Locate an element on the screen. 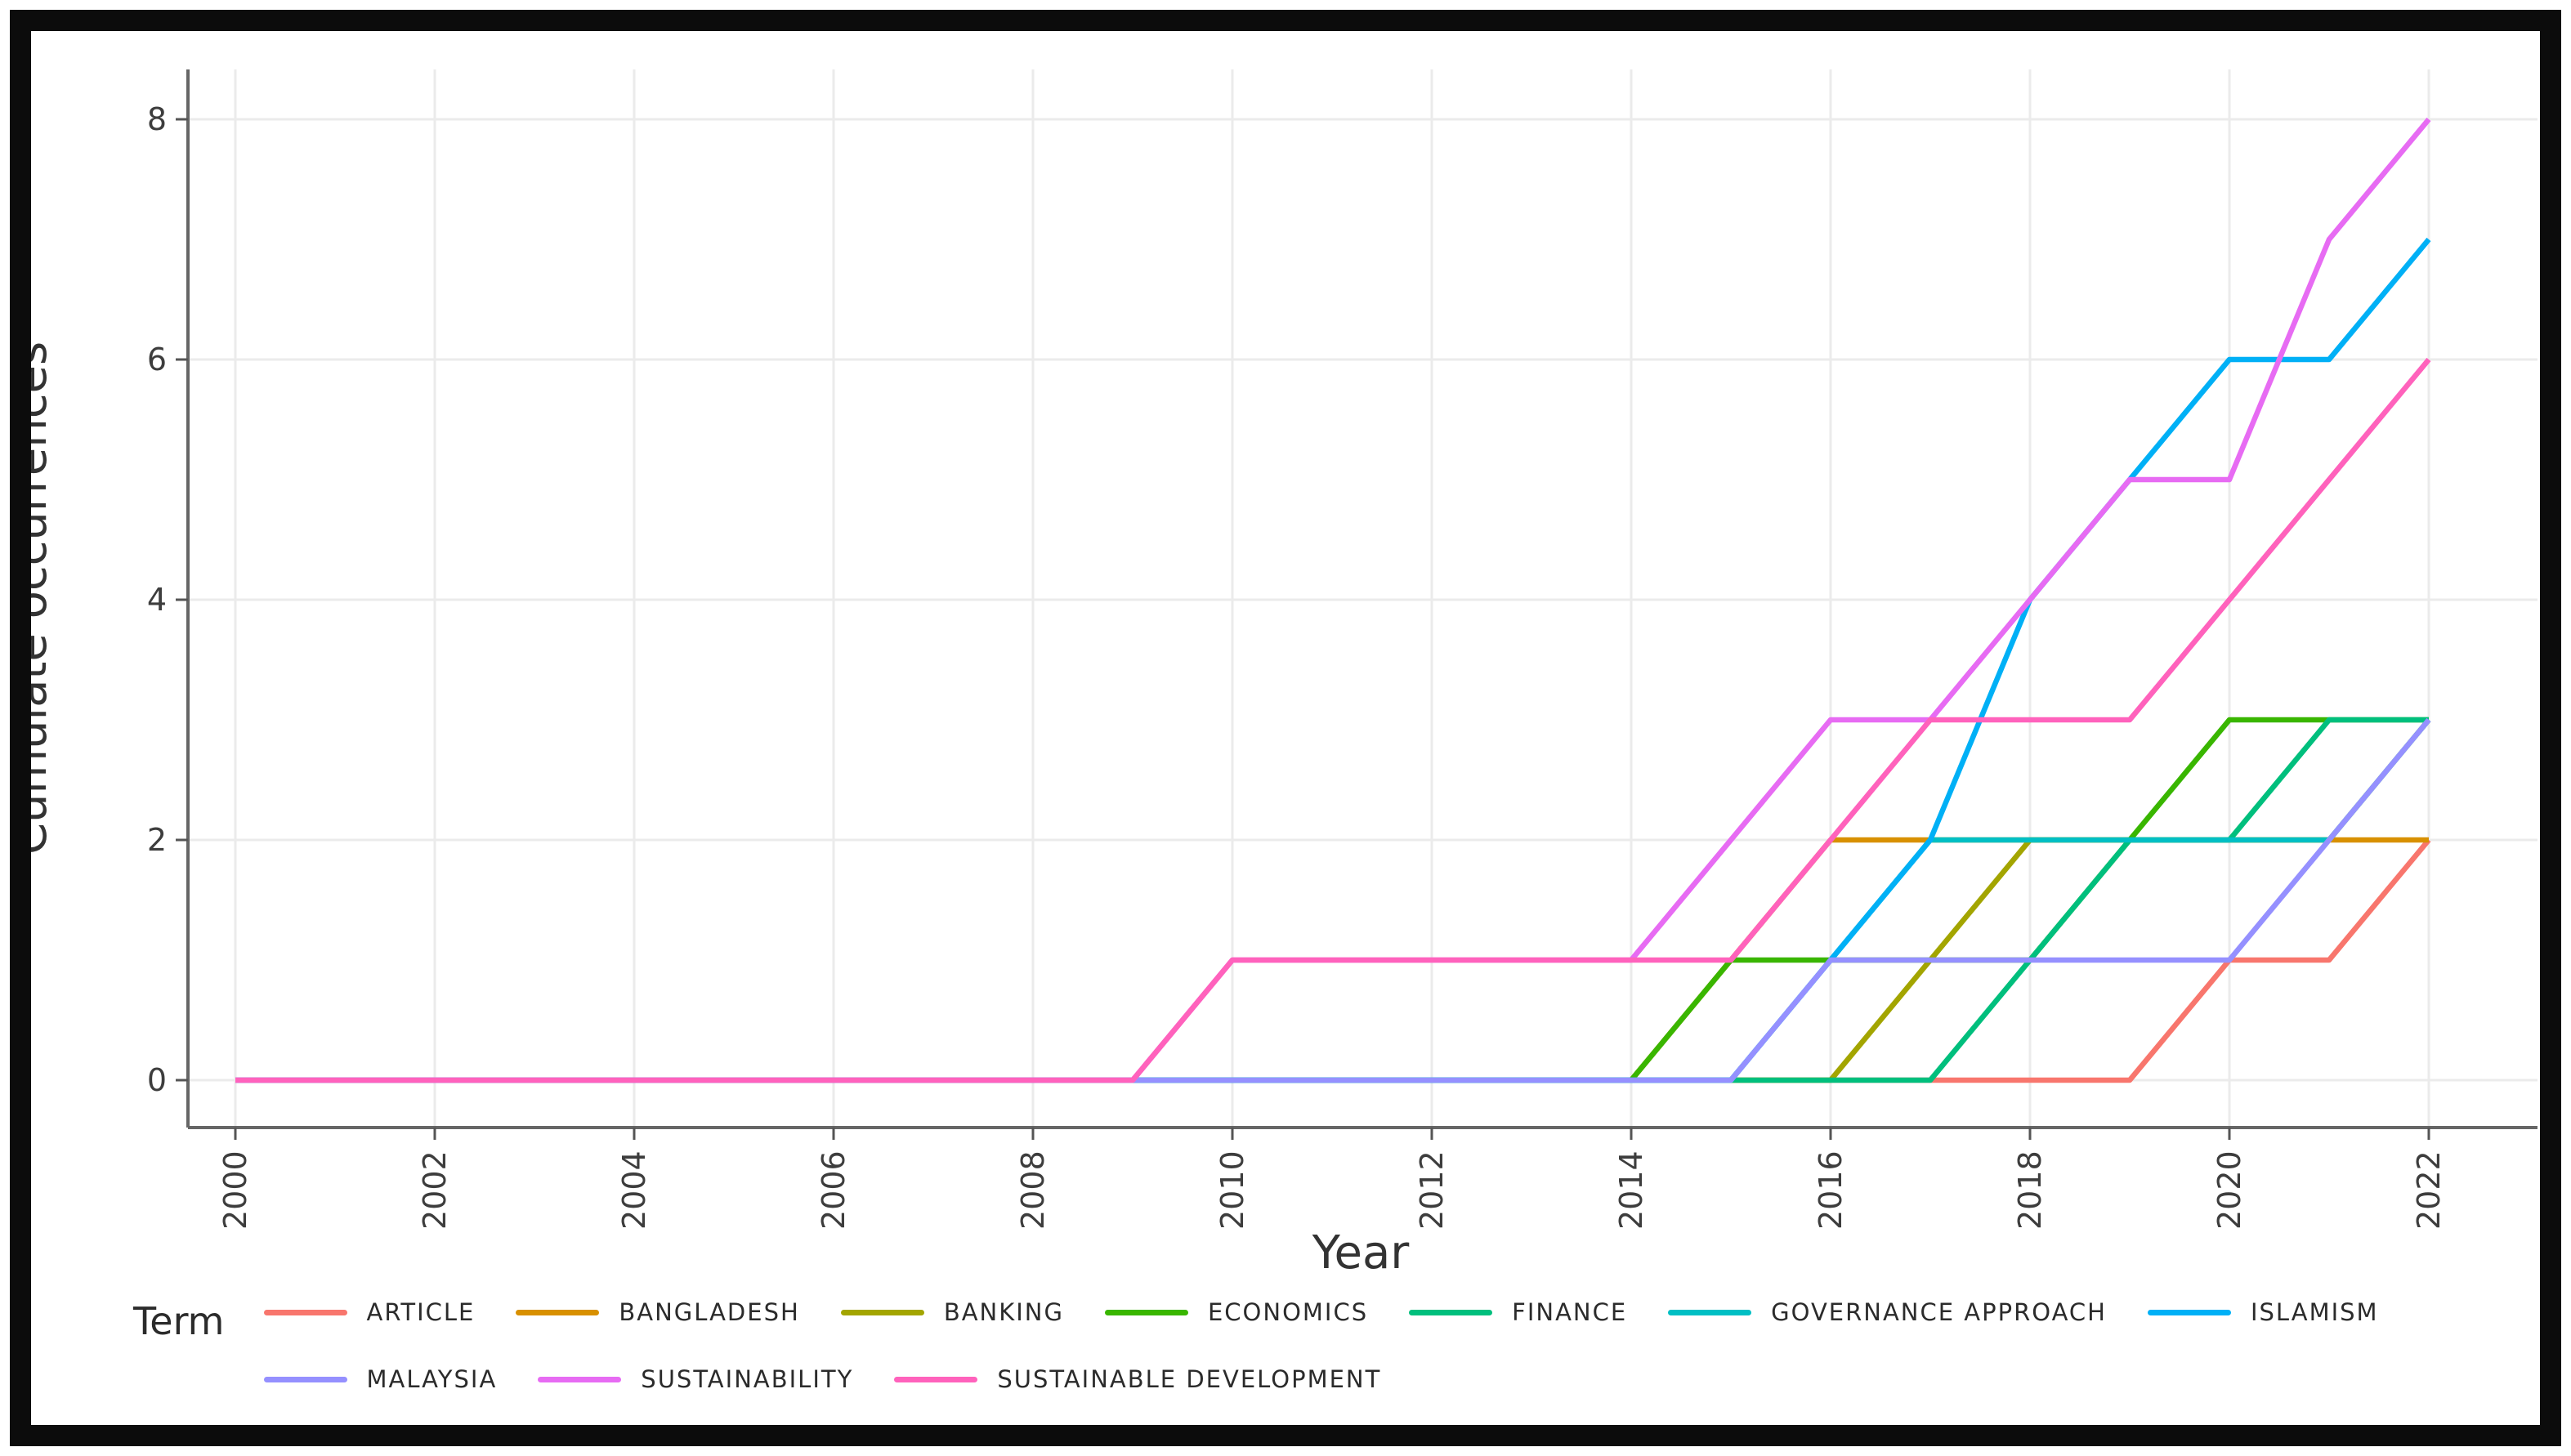 The height and width of the screenshot is (1456, 2571). legend-label: BANGLADESH is located at coordinates (709, 1312).